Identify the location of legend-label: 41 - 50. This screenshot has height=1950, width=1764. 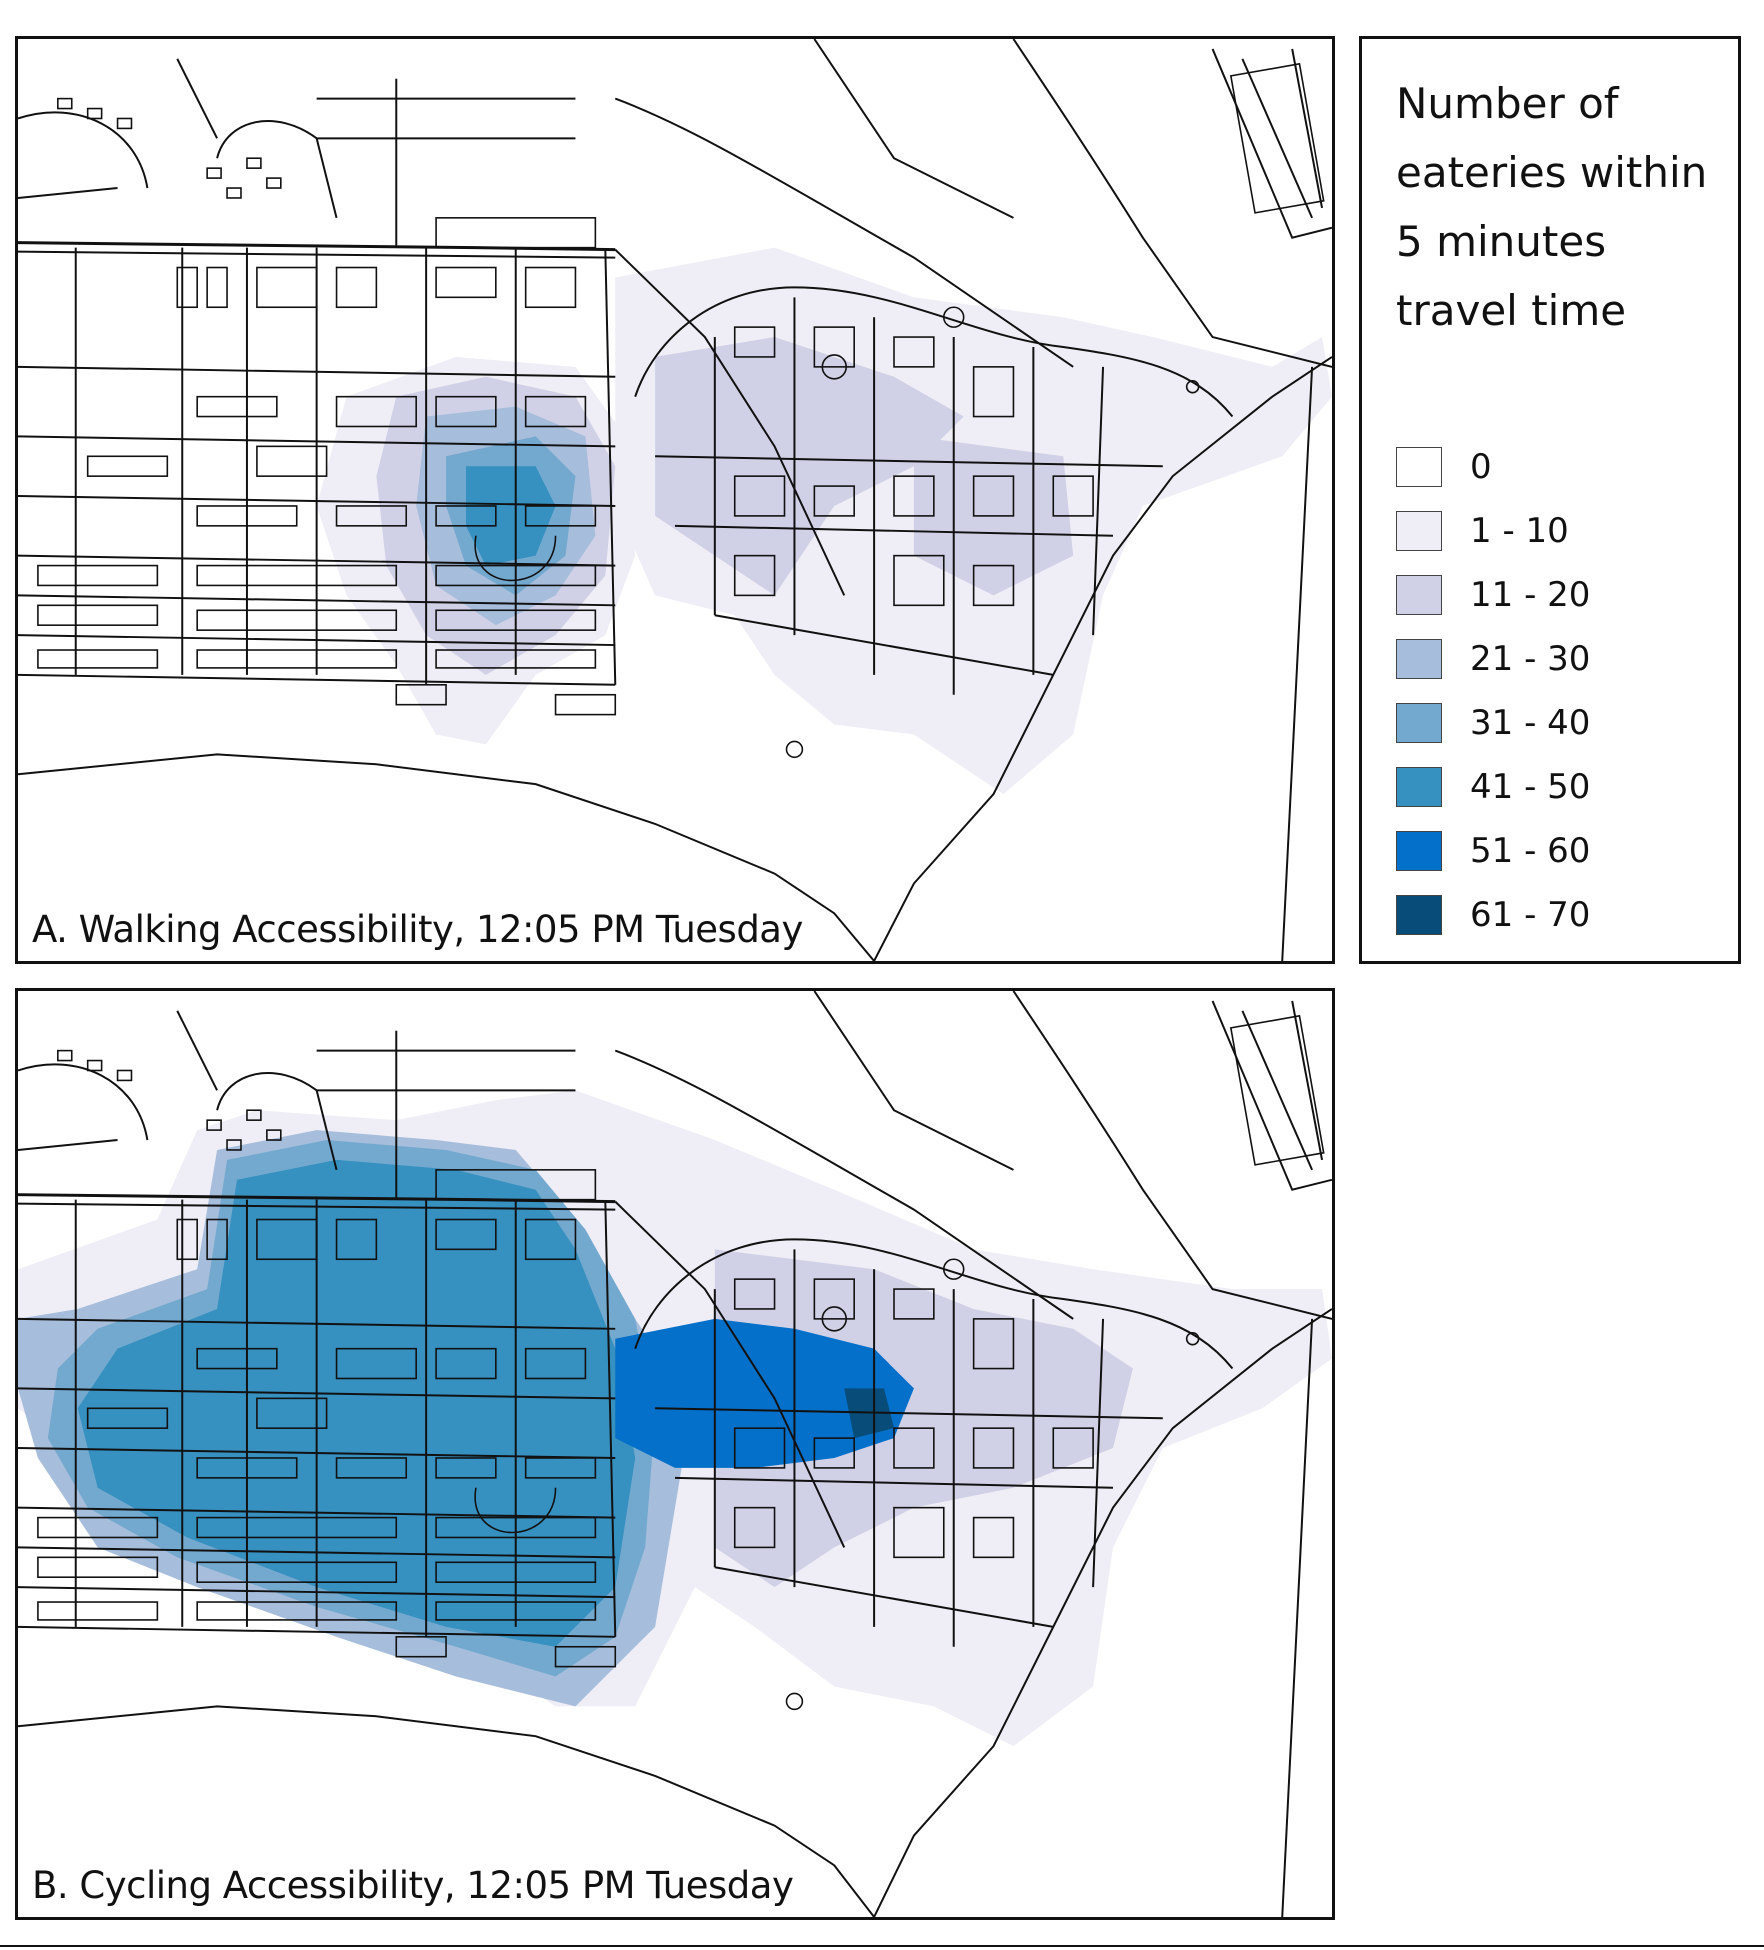
(1530, 787).